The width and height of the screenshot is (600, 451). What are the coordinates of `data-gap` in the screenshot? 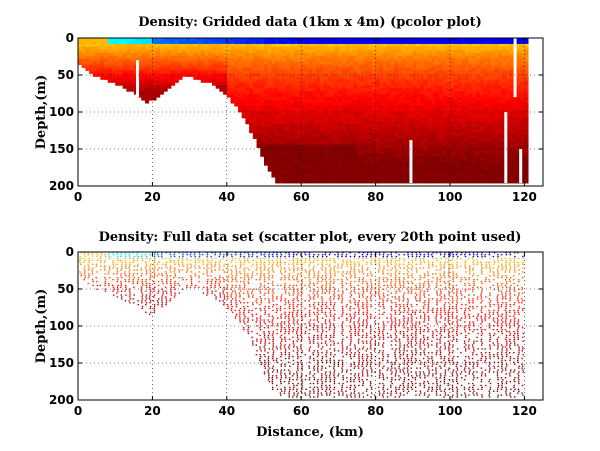 It's located at (506, 148).